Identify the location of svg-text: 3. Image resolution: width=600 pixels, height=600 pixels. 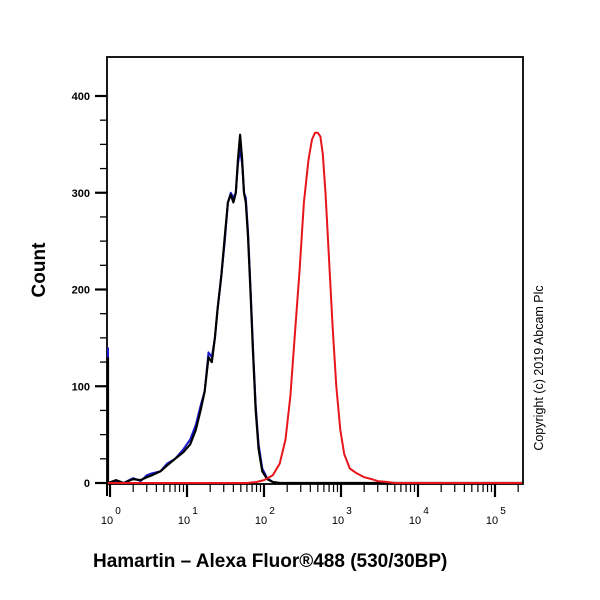
(349, 511).